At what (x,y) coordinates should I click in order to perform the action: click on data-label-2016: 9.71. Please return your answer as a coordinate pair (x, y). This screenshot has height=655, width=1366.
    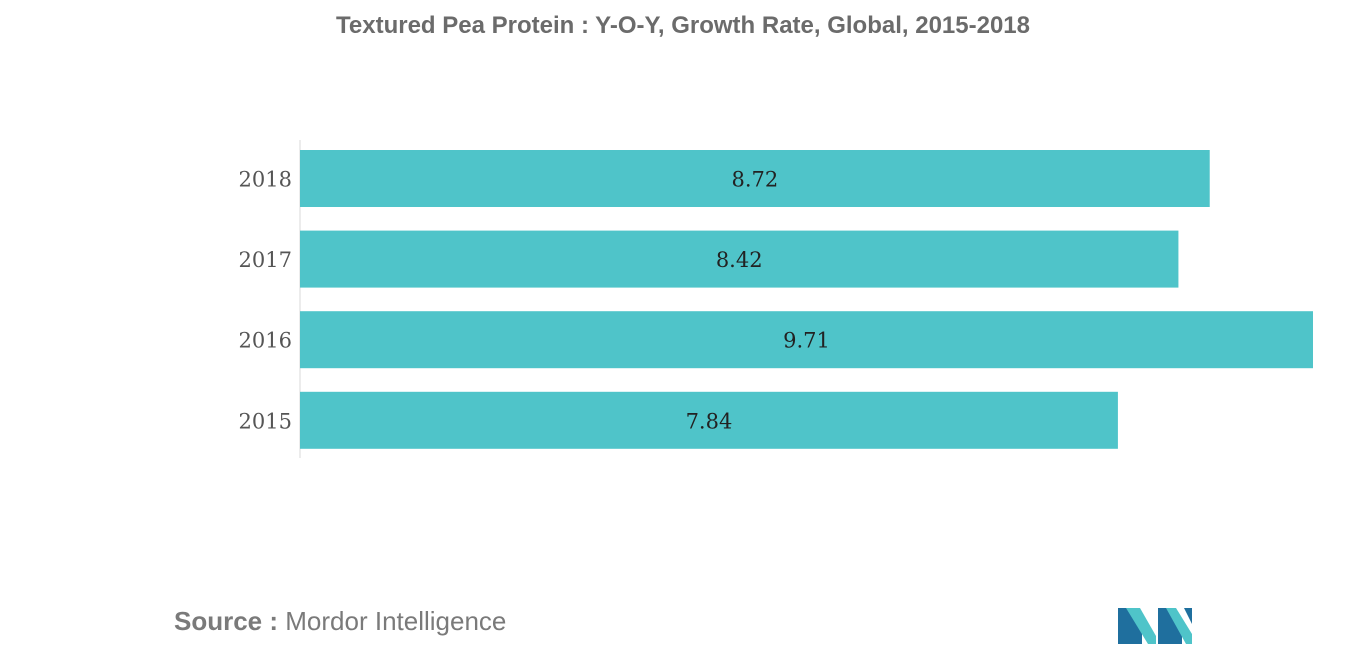
    Looking at the image, I should click on (806, 341).